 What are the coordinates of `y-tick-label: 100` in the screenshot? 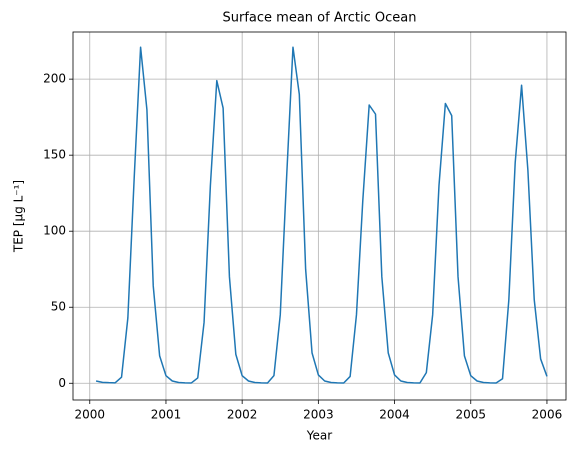 It's located at (54, 231).